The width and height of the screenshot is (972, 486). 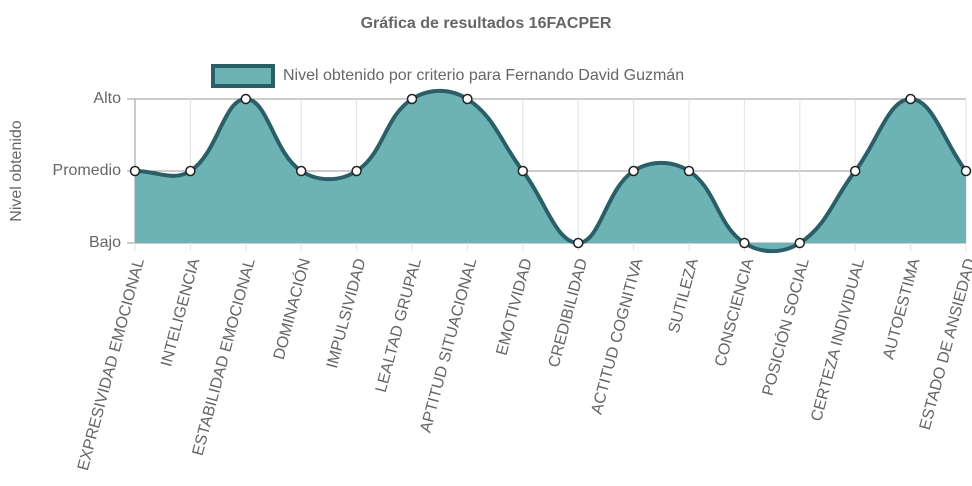 What do you see at coordinates (785, 327) in the screenshot?
I see `x-tick-label: POSICIÓN SOCIAL` at bounding box center [785, 327].